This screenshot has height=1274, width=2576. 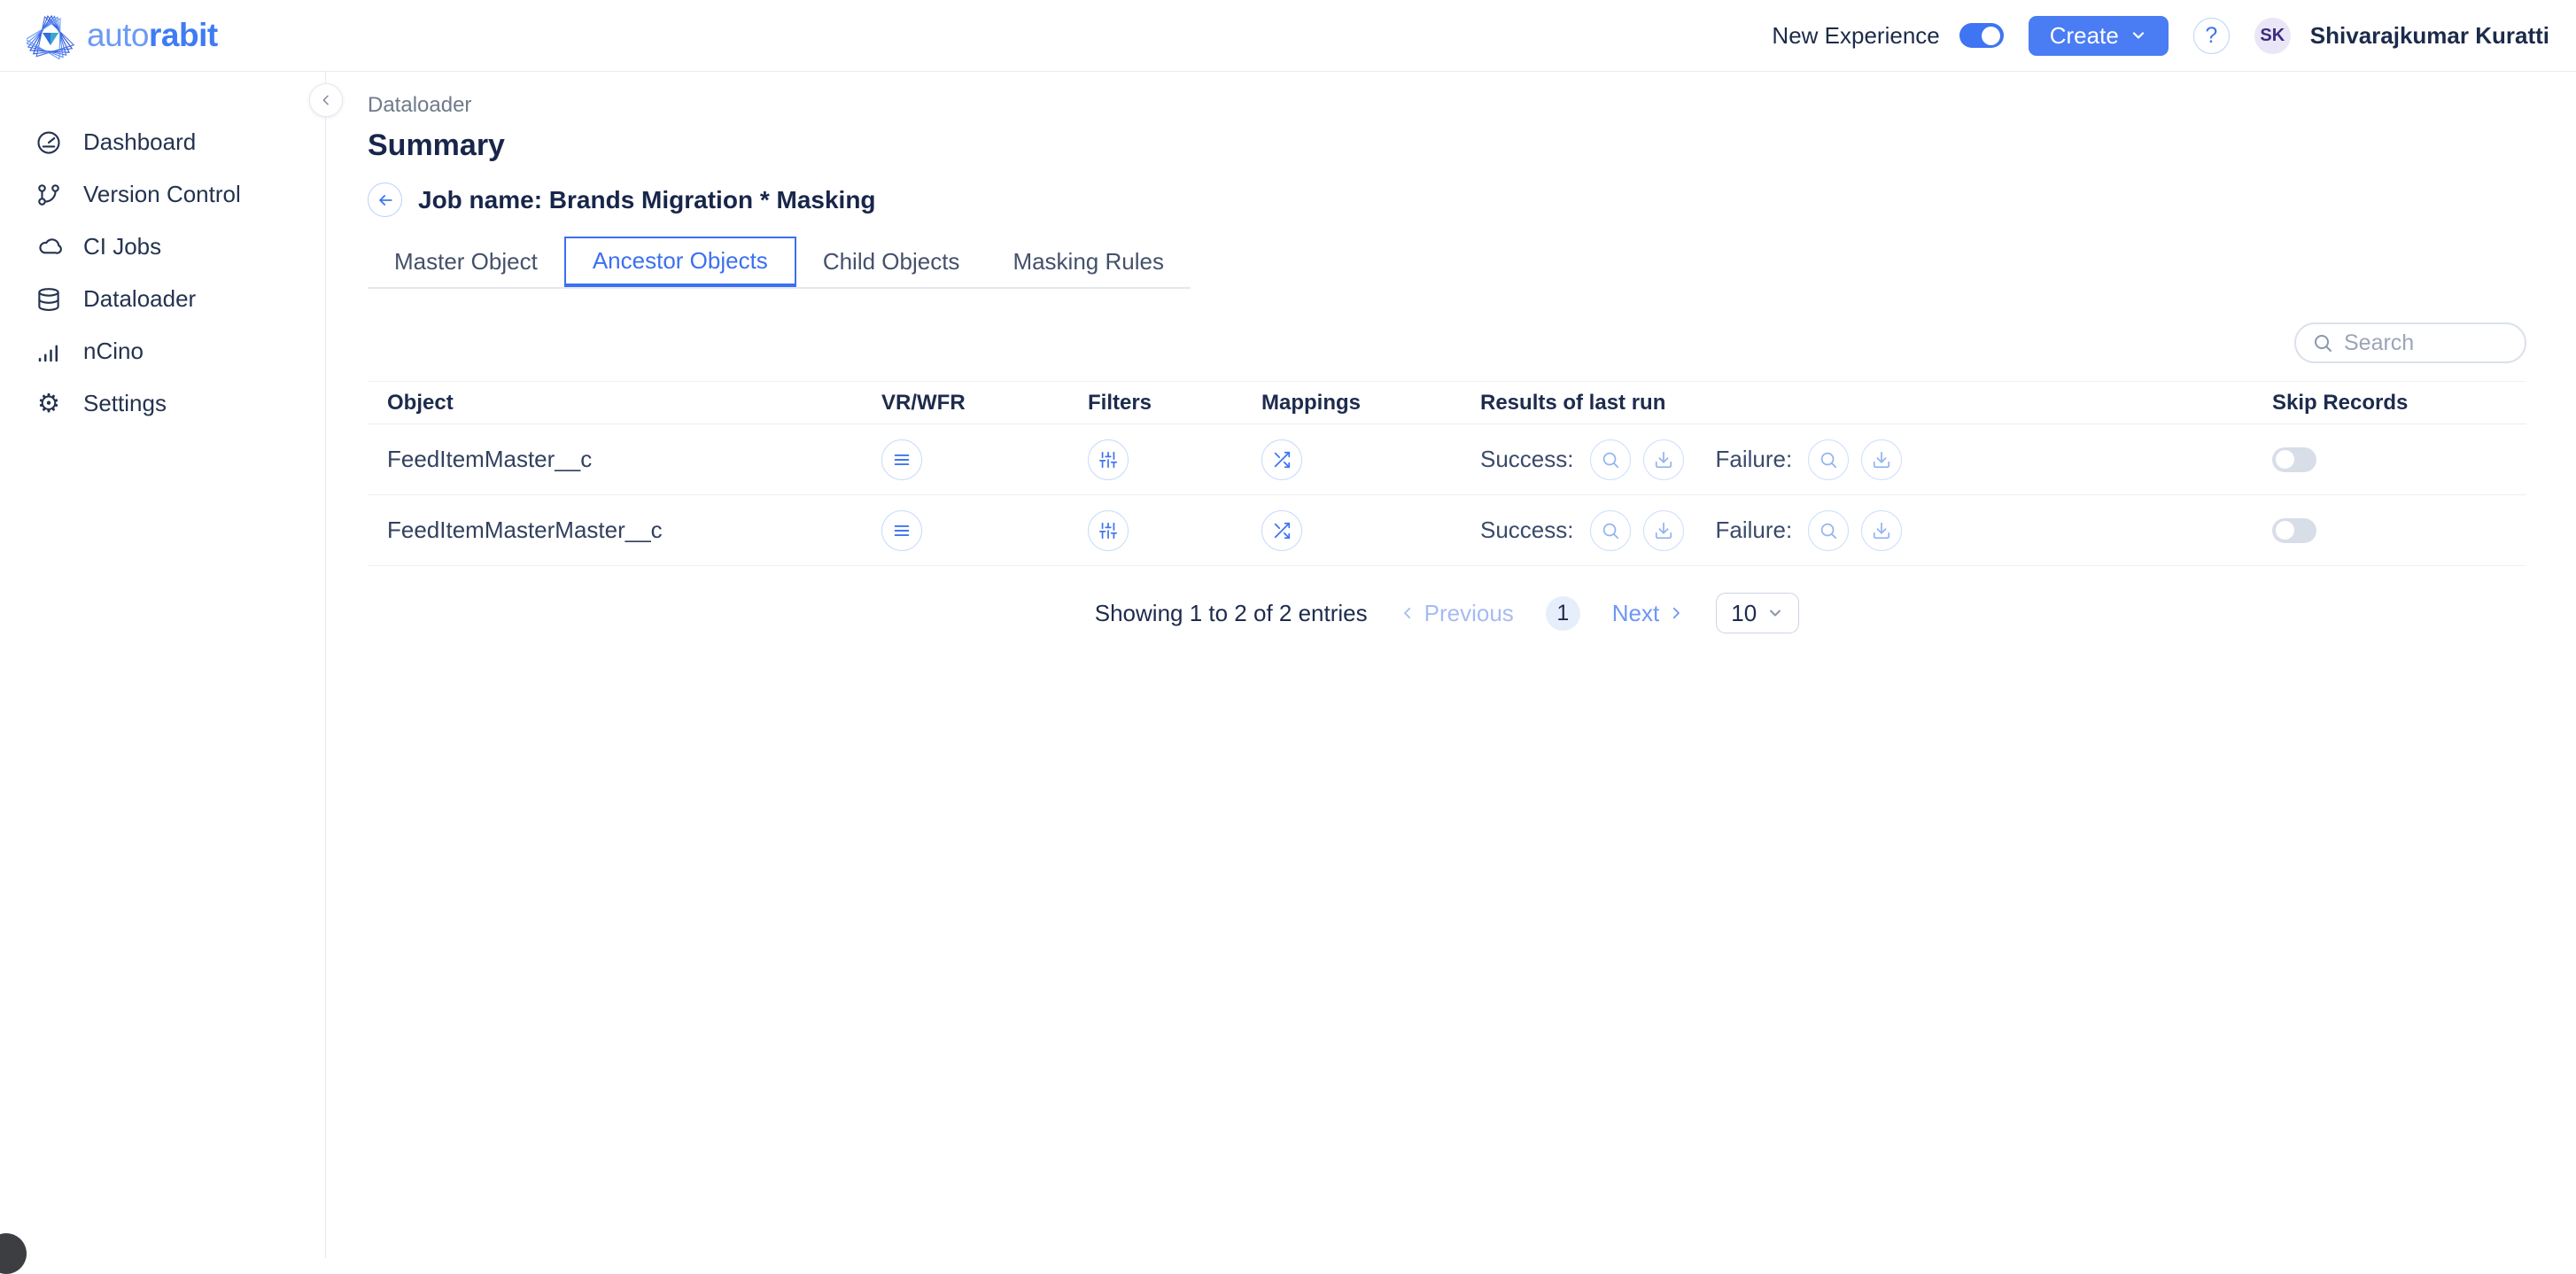 What do you see at coordinates (1174, 403) in the screenshot?
I see `column-header-filters: Filters` at bounding box center [1174, 403].